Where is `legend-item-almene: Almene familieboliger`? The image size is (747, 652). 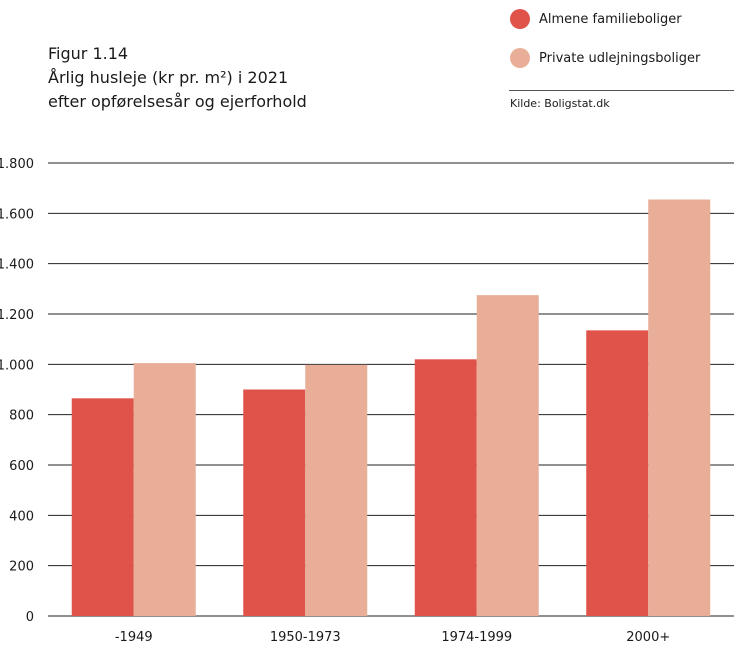
legend-item-almene: Almene familieboliger is located at coordinates (605, 19).